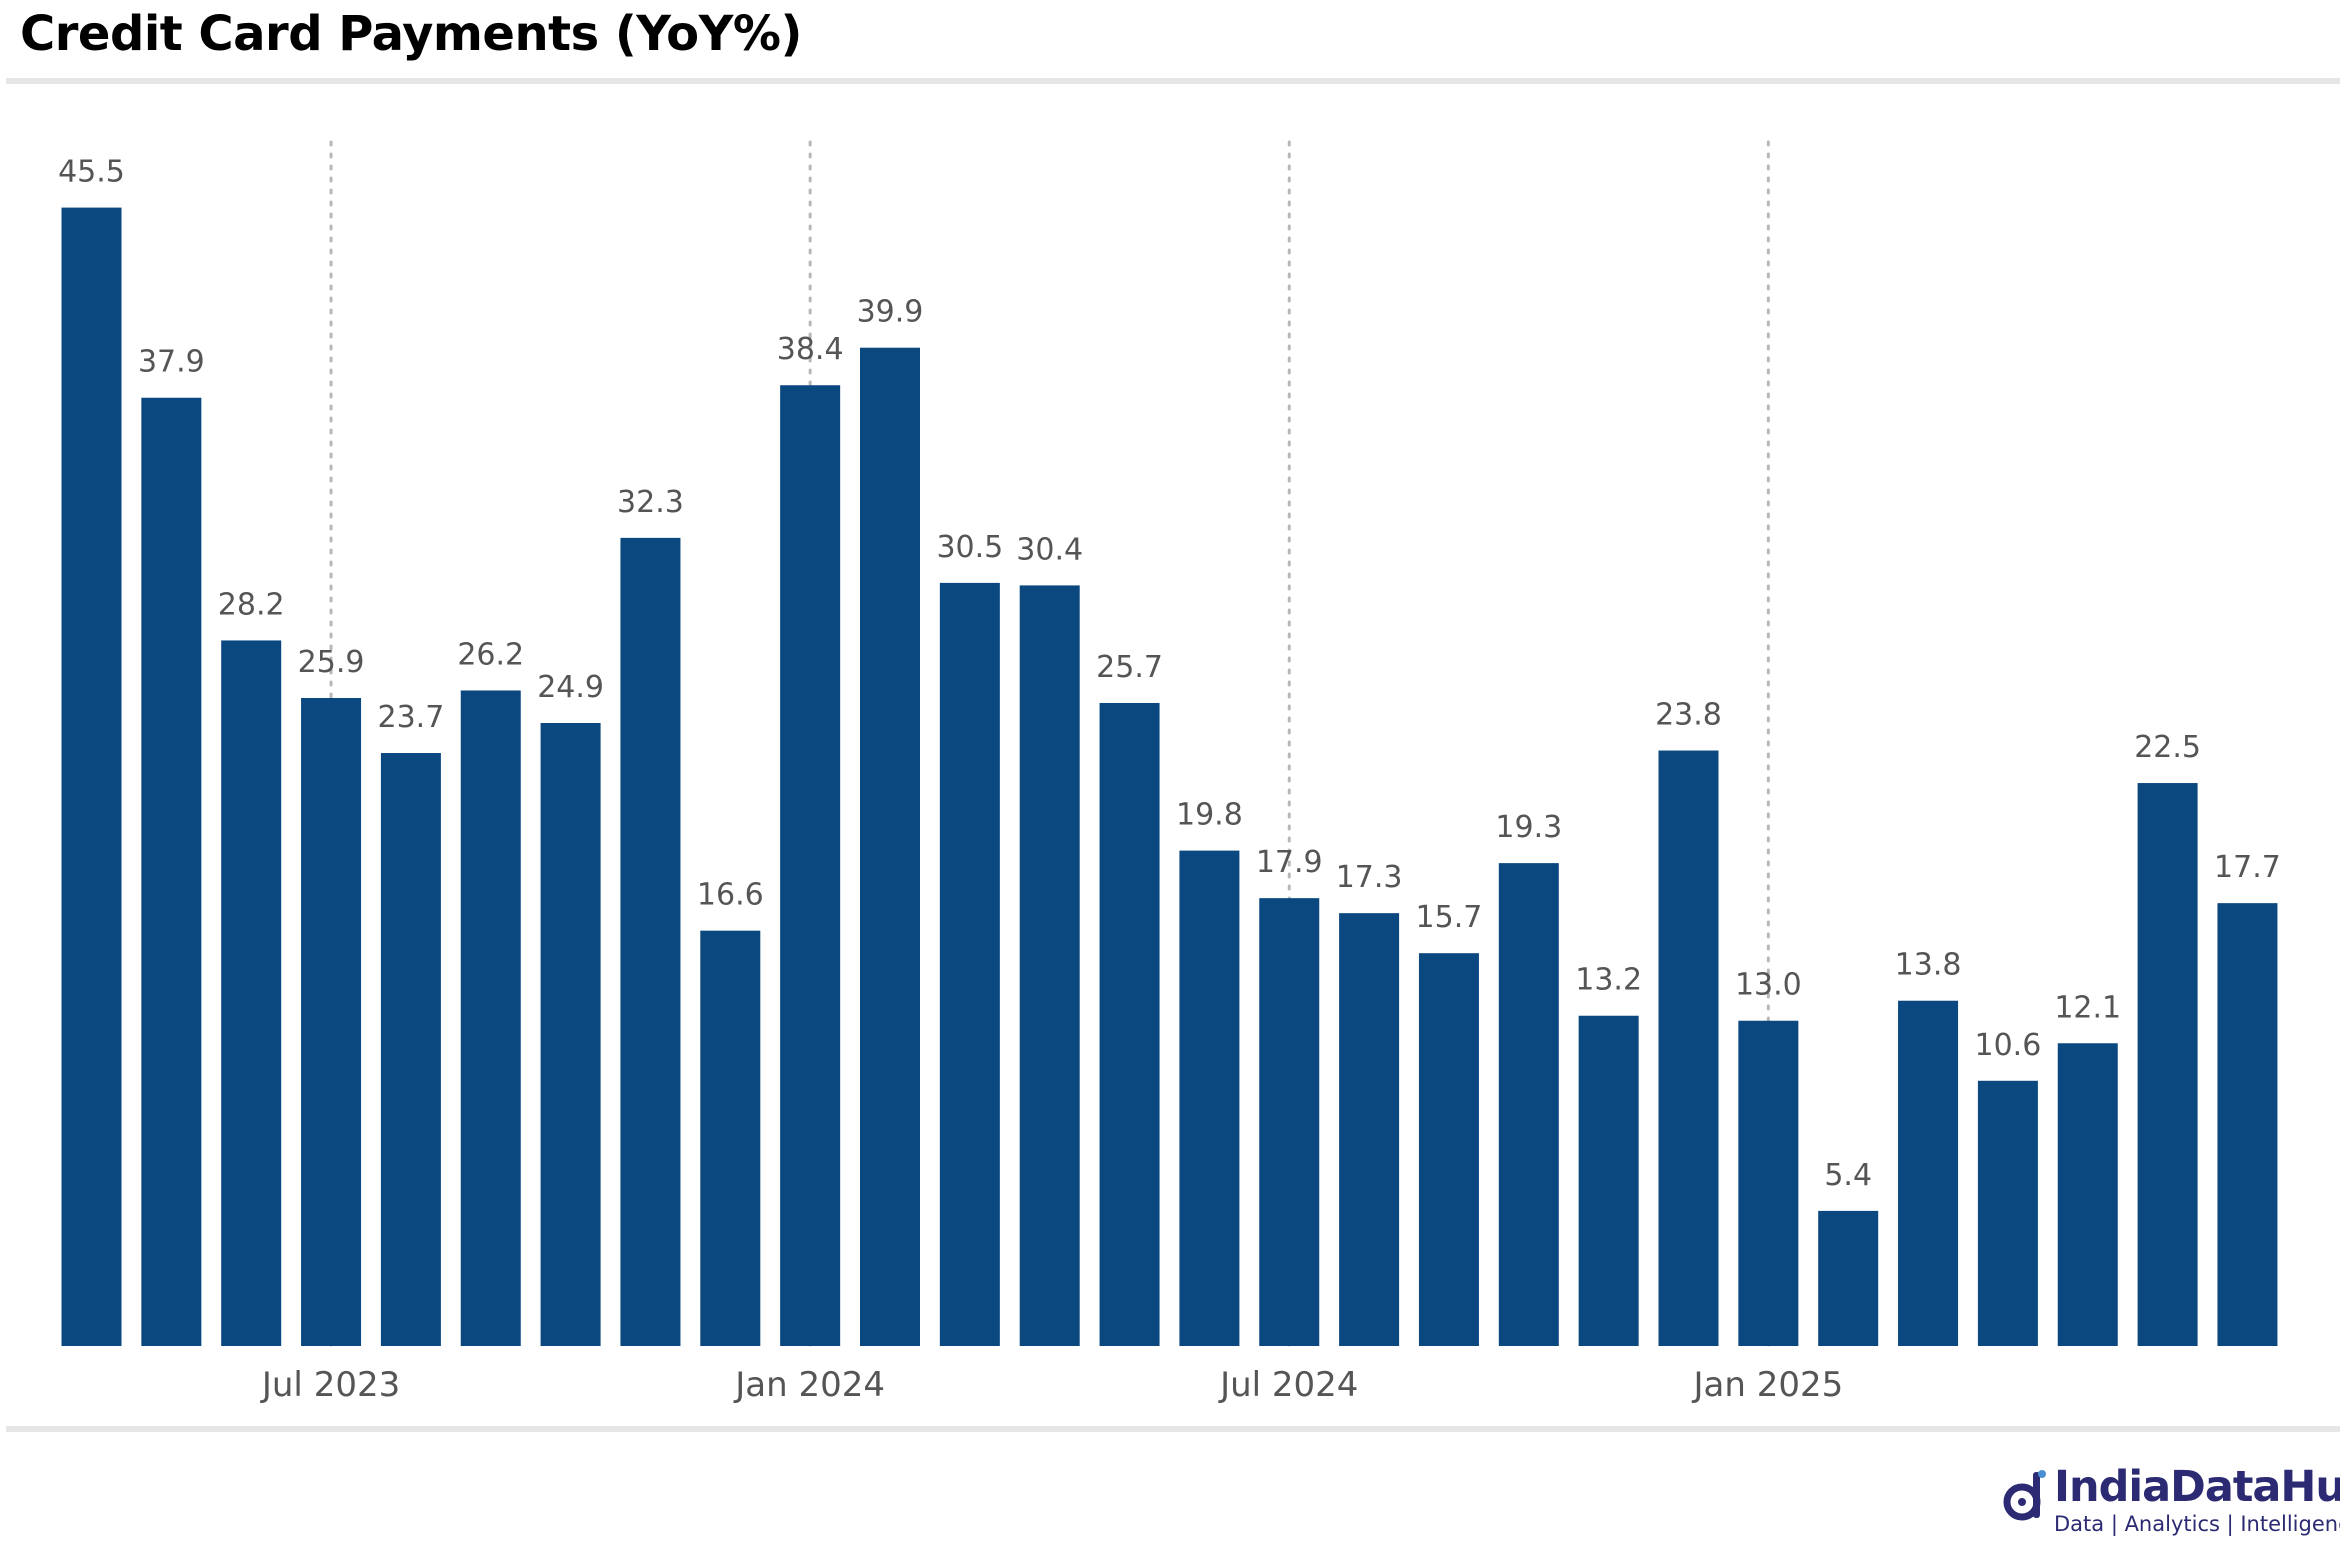 The width and height of the screenshot is (2340, 1542). I want to click on data-label-20: 23.8, so click(1688, 715).